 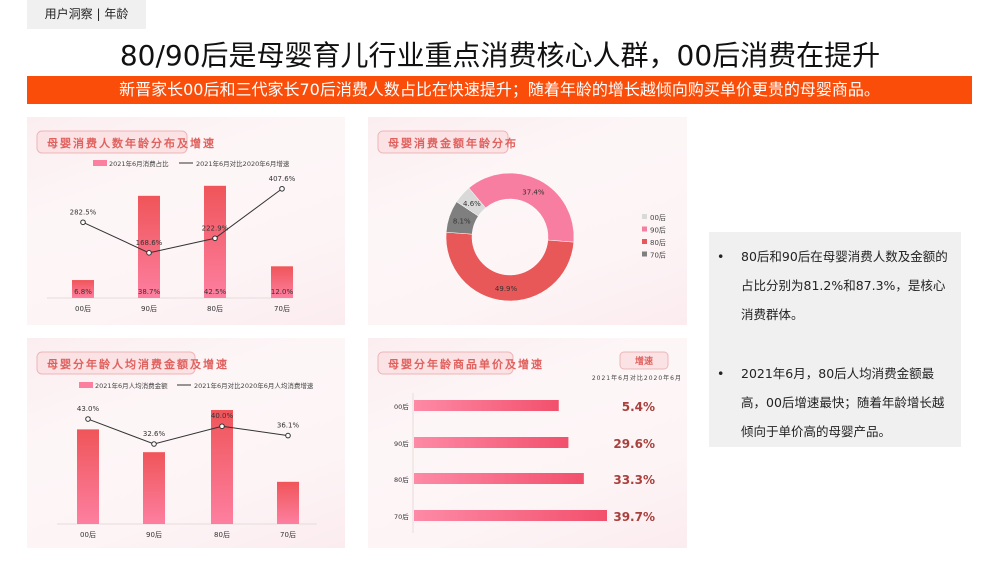 What do you see at coordinates (282, 292) in the screenshot?
I see `bar-label: 12.0%` at bounding box center [282, 292].